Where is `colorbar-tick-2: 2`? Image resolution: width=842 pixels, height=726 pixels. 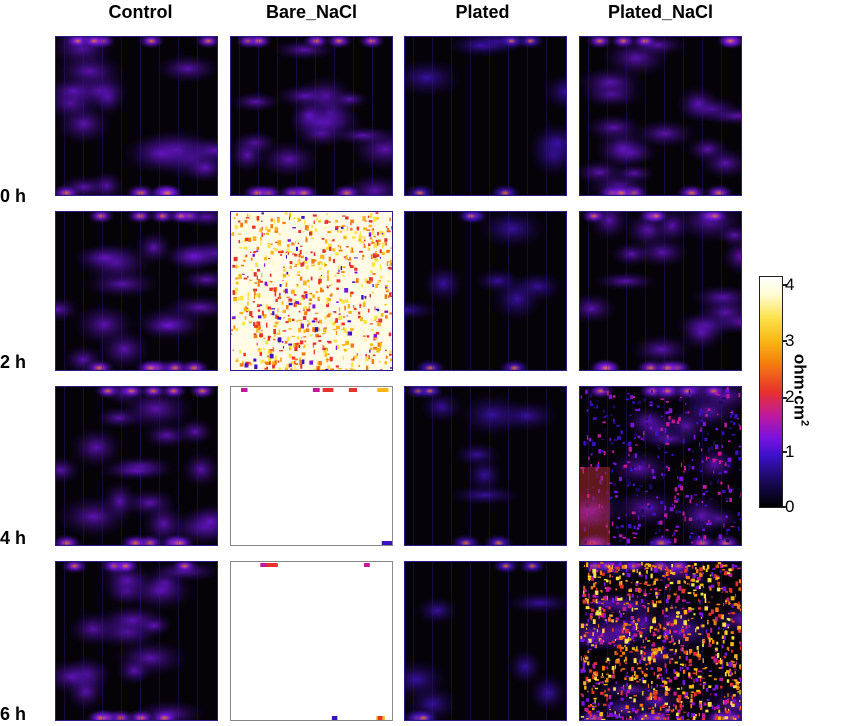 colorbar-tick-2: 2 is located at coordinates (790, 396).